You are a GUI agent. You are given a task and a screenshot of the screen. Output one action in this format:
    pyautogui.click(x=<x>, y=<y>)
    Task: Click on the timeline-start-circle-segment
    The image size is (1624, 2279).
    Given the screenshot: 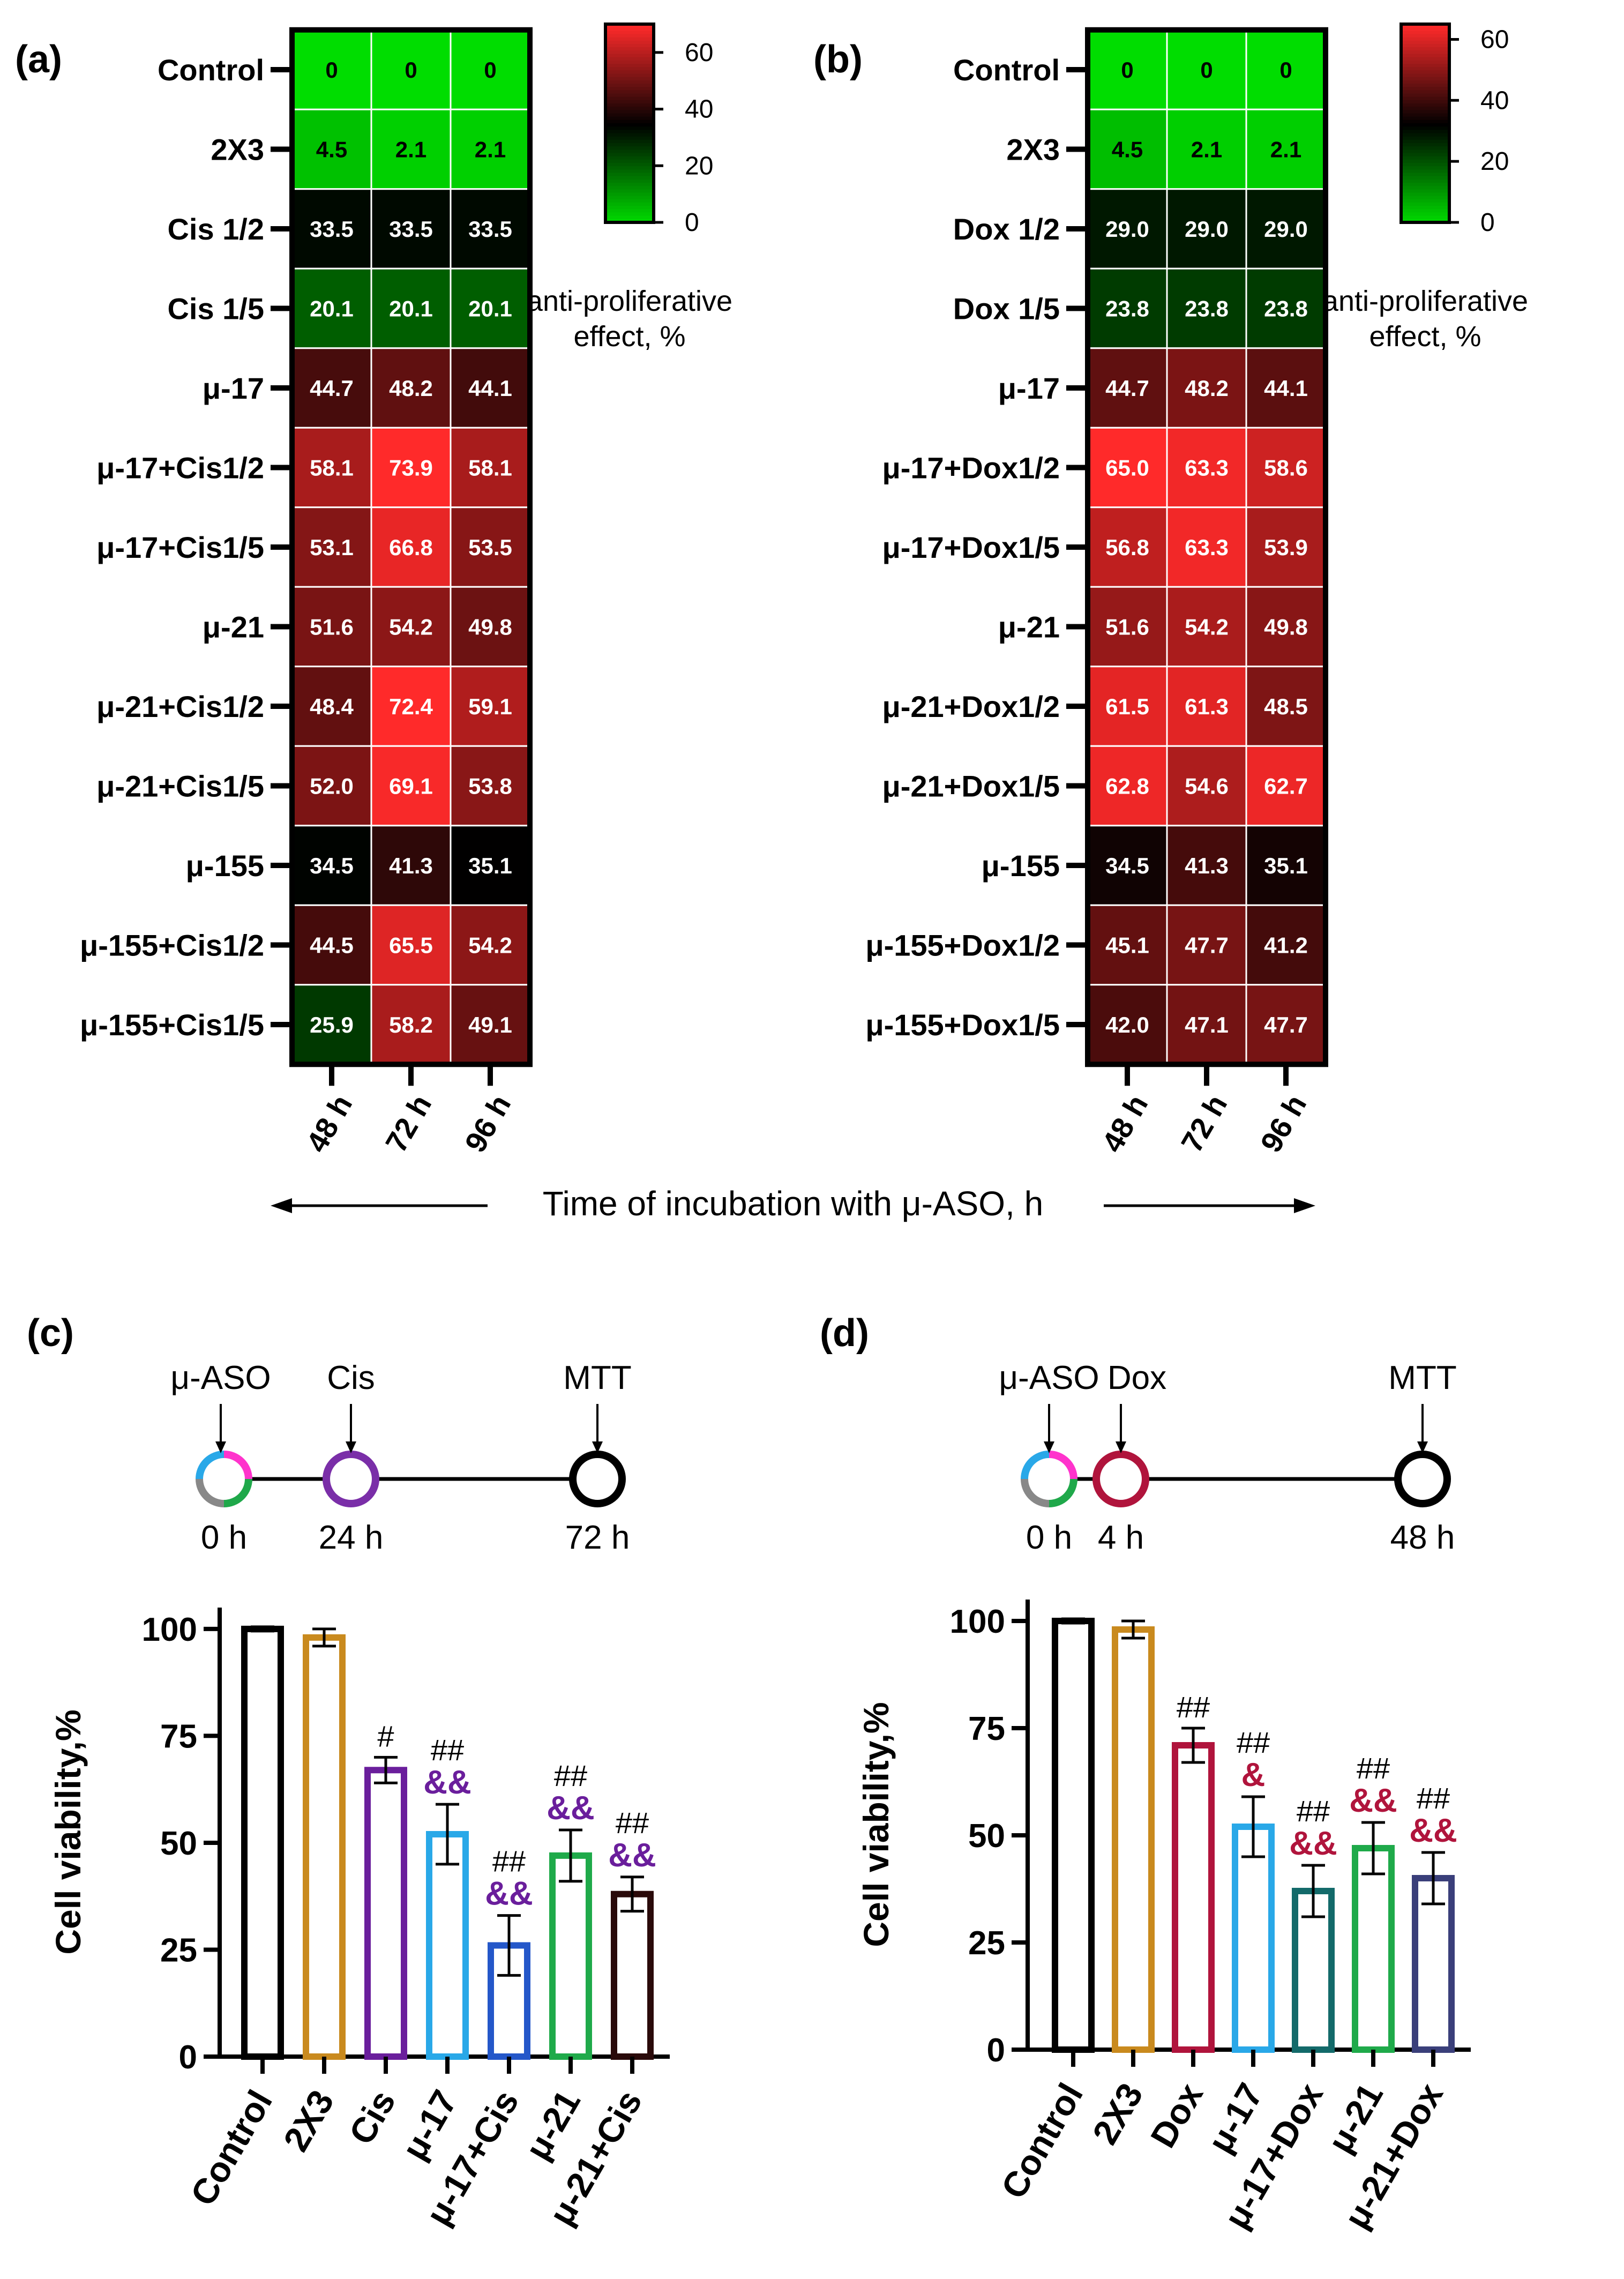 What is the action you would take?
    pyautogui.click(x=210, y=1466)
    